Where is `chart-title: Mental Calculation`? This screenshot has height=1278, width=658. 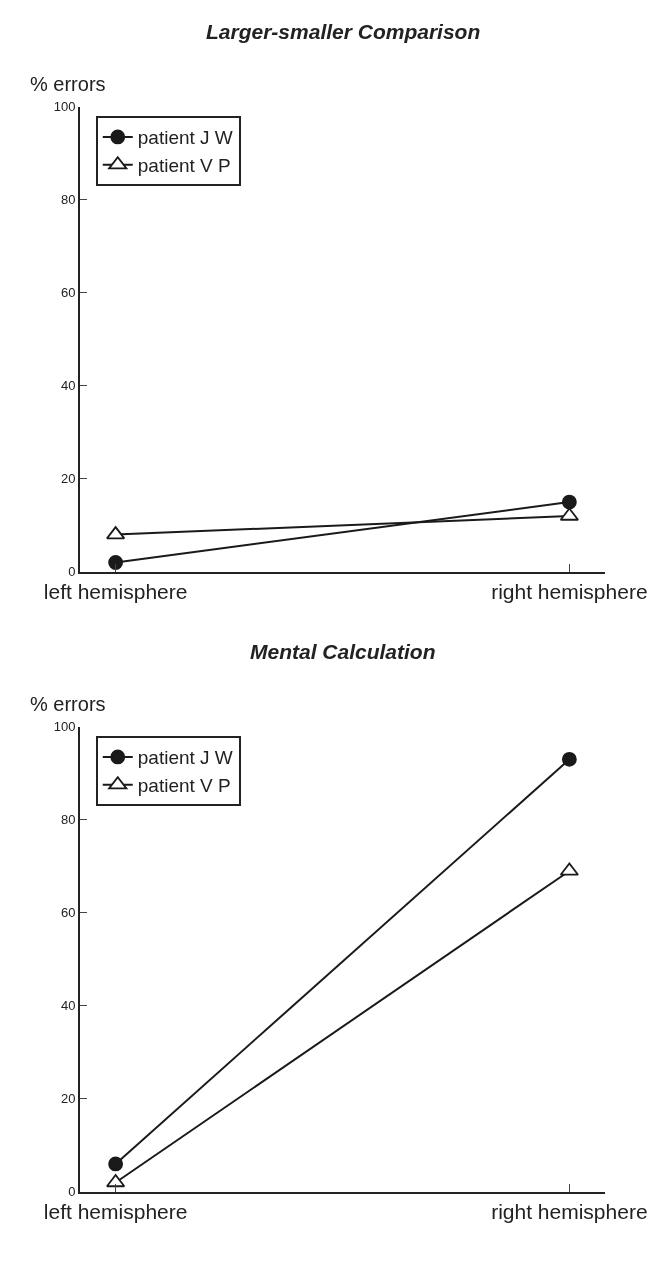 chart-title: Mental Calculation is located at coordinates (343, 651).